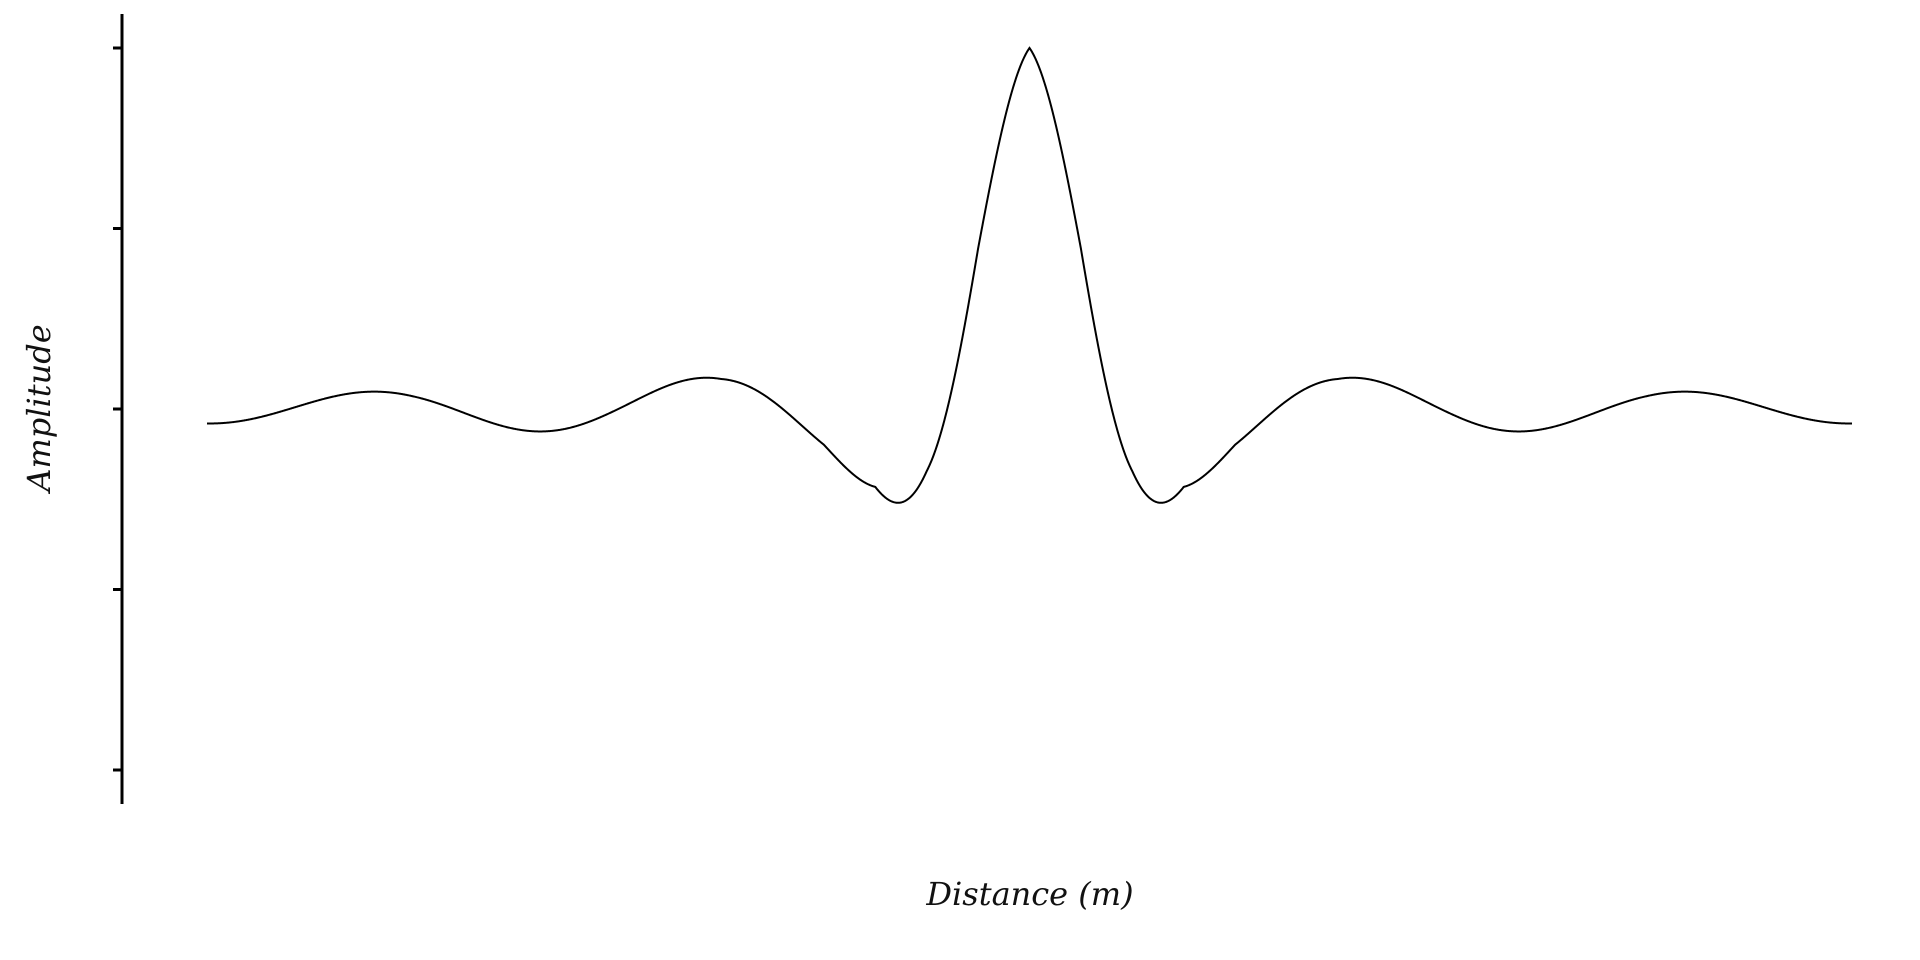 Image resolution: width=1920 pixels, height=960 pixels. I want to click on y-axis-label: Amplitude, so click(39, 409).